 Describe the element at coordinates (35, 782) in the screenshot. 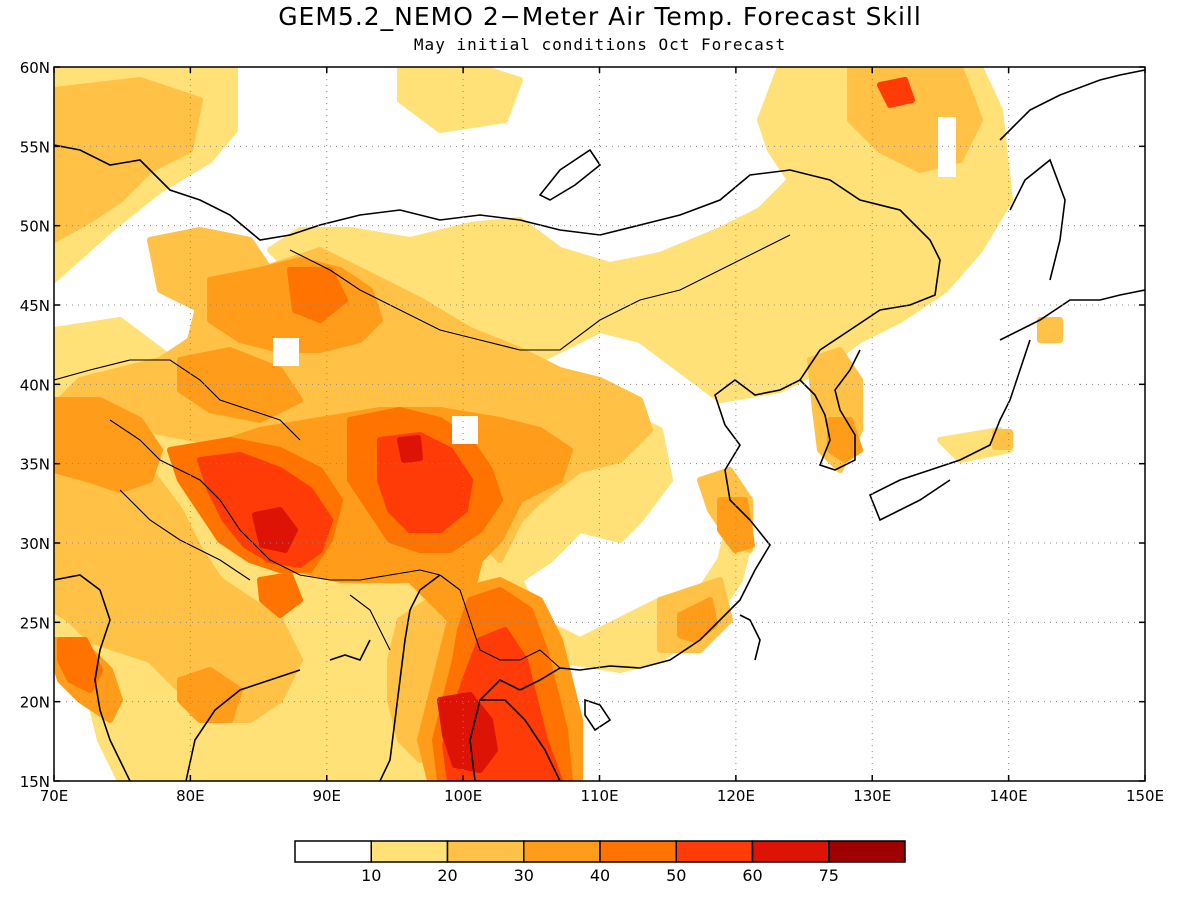

I see `y-tick-label: 15N` at that location.